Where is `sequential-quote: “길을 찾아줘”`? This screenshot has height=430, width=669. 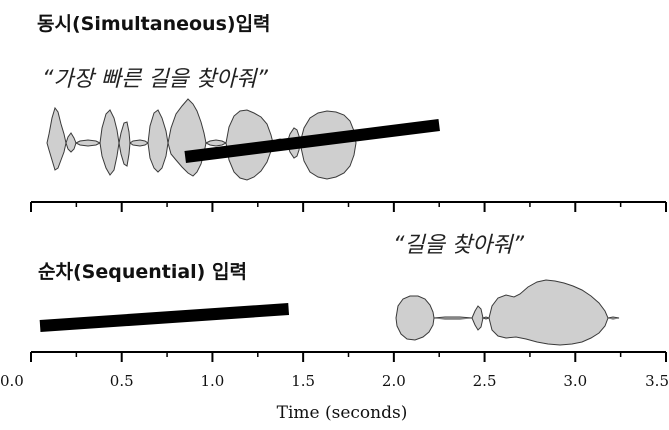
sequential-quote: “길을 찾아줘” is located at coordinates (459, 245).